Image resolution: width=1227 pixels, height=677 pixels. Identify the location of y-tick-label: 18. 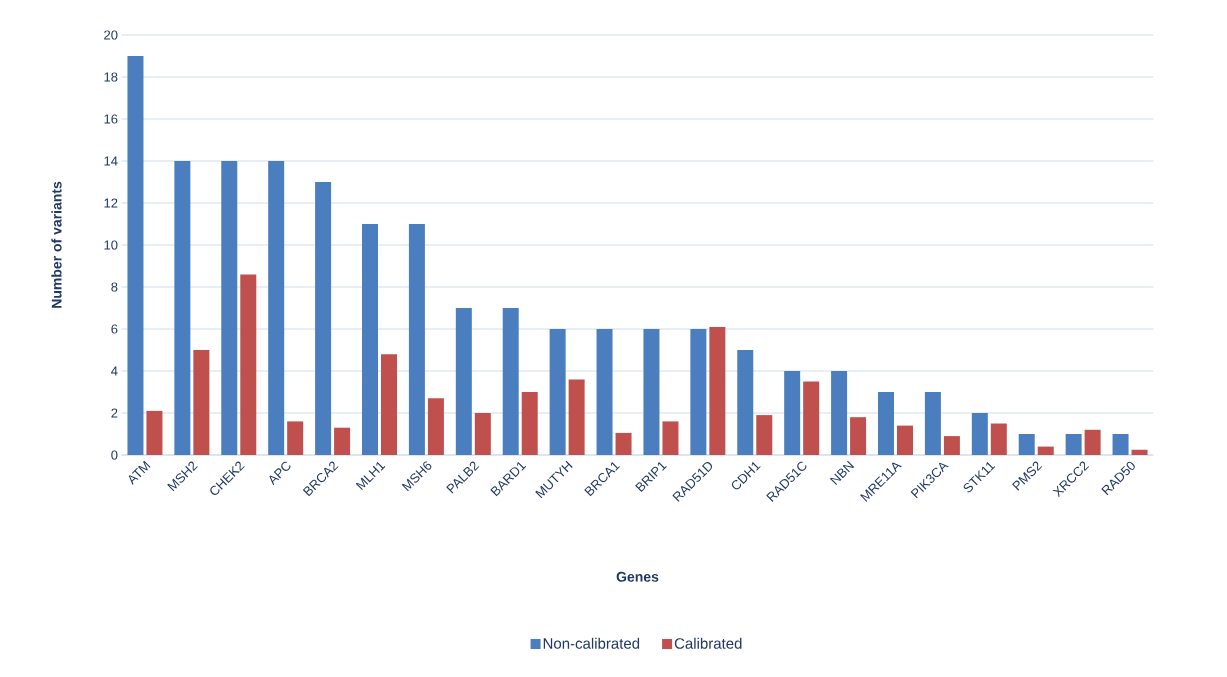
(111, 77).